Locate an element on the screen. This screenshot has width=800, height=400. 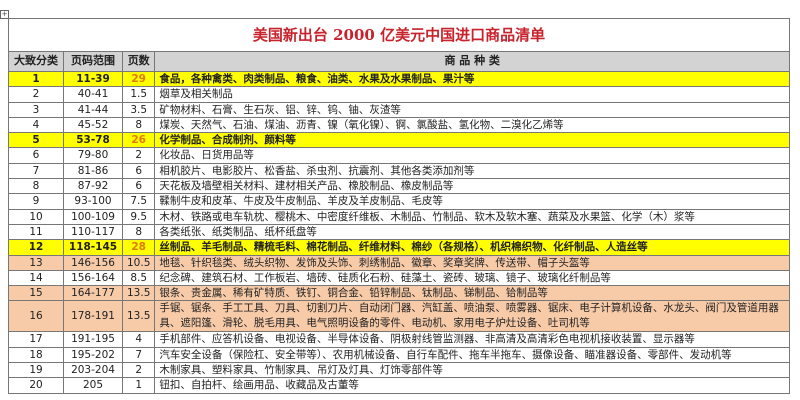
goods-cell: 鞣制牛皮和皮革、牛皮及牛皮制品、羊皮及羊皮制品、毛皮等 is located at coordinates (472, 201).